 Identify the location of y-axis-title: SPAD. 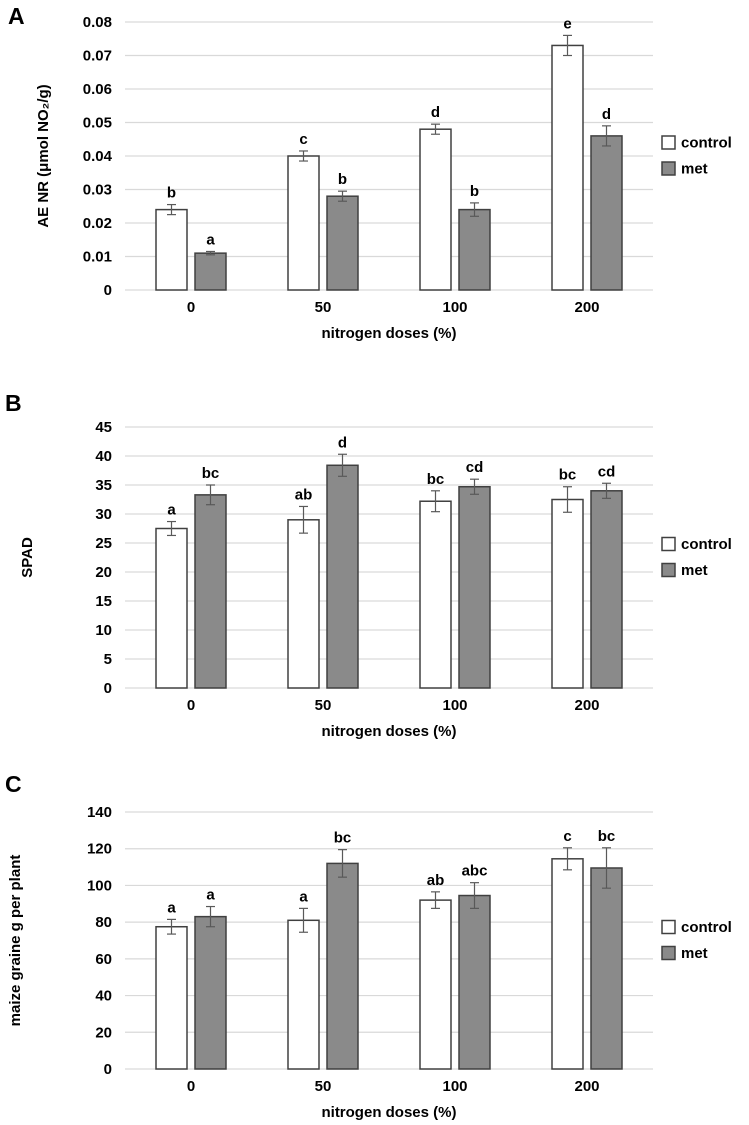
(27, 557).